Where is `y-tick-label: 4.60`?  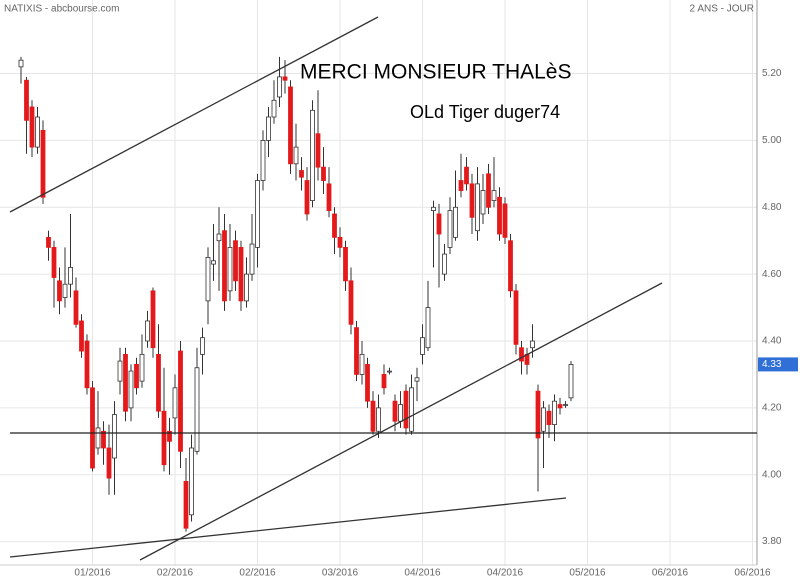
y-tick-label: 4.60 is located at coordinates (772, 274).